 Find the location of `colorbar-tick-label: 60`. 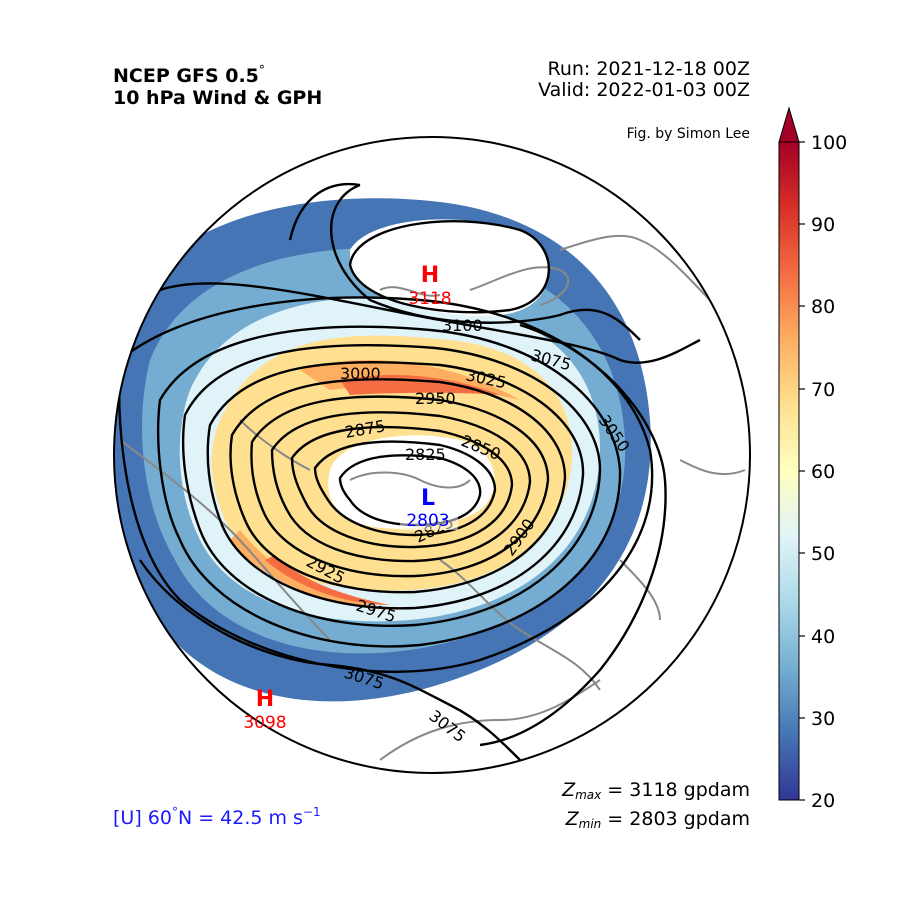

colorbar-tick-label: 60 is located at coordinates (823, 472).